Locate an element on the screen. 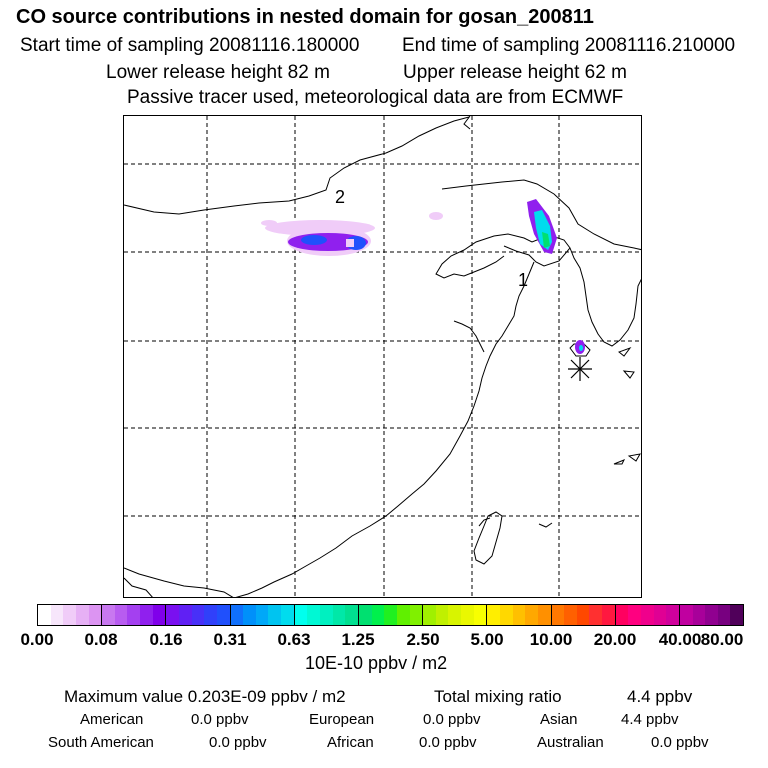 The image size is (768, 768). european-value: 0.0 ppbv is located at coordinates (452, 719).